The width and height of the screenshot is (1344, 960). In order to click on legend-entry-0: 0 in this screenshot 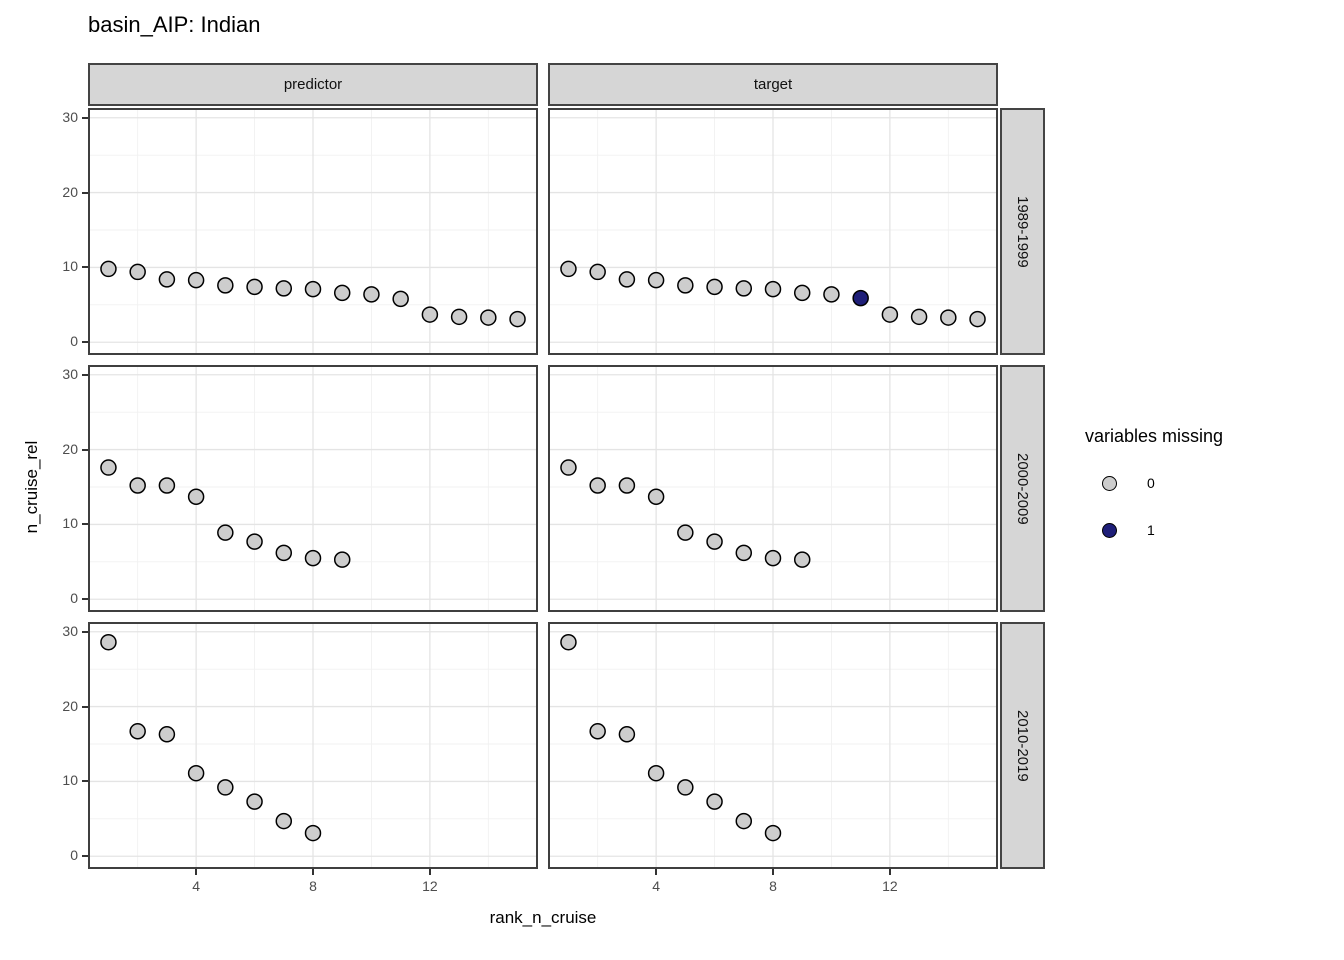, I will do `click(1128, 483)`.